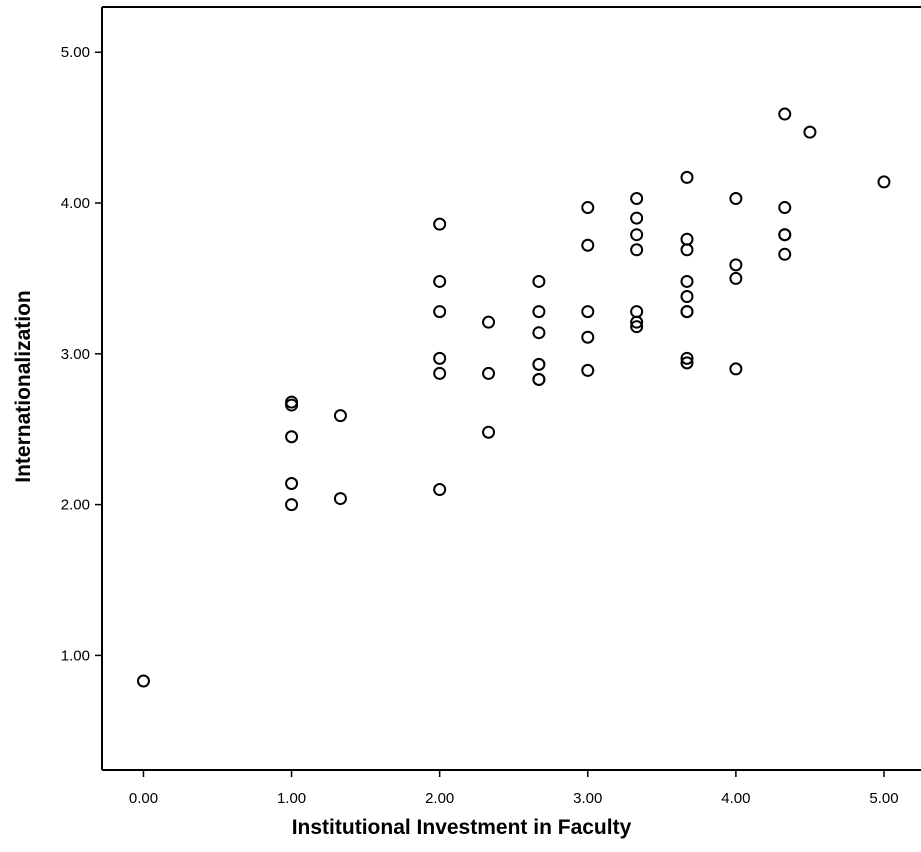 The height and width of the screenshot is (852, 921). What do you see at coordinates (75, 354) in the screenshot?
I see `y-tick-label: 3.00` at bounding box center [75, 354].